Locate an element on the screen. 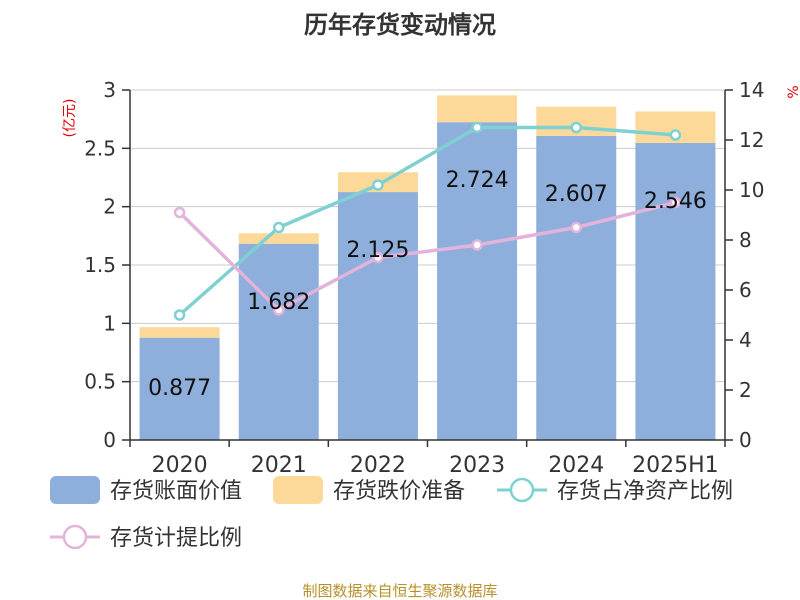  right-axis-unit: % is located at coordinates (793, 91).